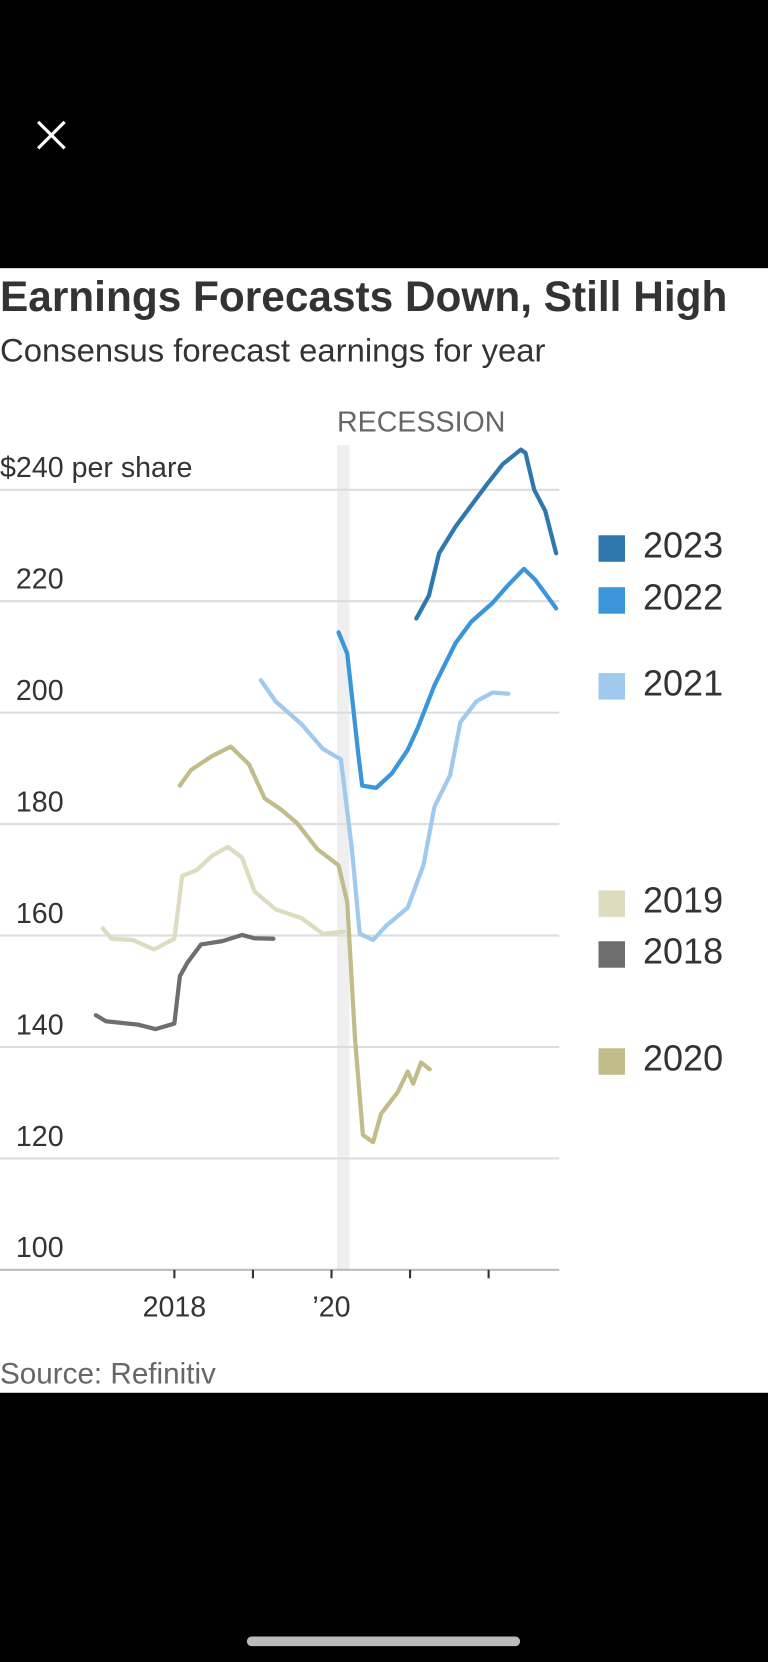  What do you see at coordinates (331, 1308) in the screenshot?
I see `x-tick-label: ’20` at bounding box center [331, 1308].